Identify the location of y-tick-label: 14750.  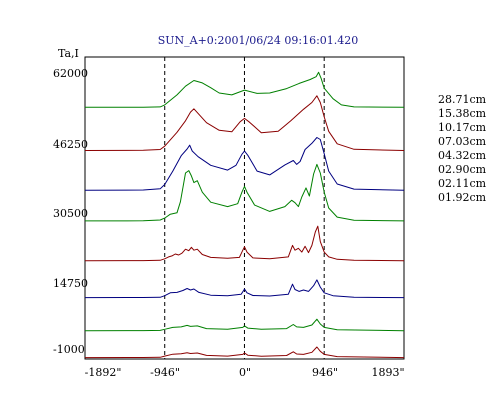
(70, 283).